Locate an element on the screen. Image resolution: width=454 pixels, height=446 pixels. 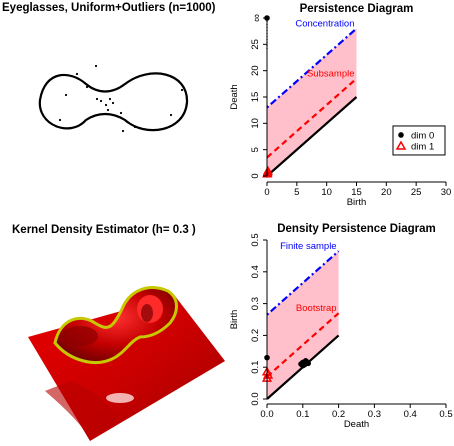
x-tick-label: 10 is located at coordinates (326, 192).